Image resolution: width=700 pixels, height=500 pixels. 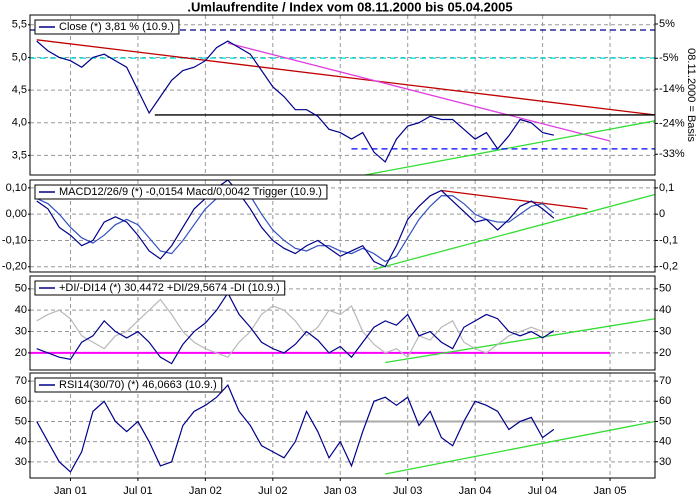 I want to click on x-tick-label: Jan 03, so click(x=340, y=491).